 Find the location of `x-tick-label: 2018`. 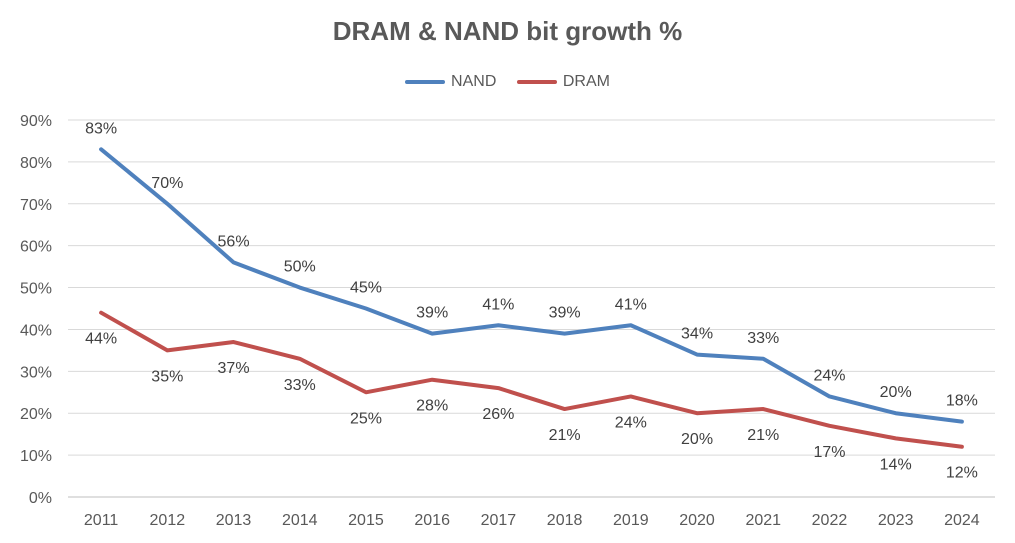

x-tick-label: 2018 is located at coordinates (565, 520).